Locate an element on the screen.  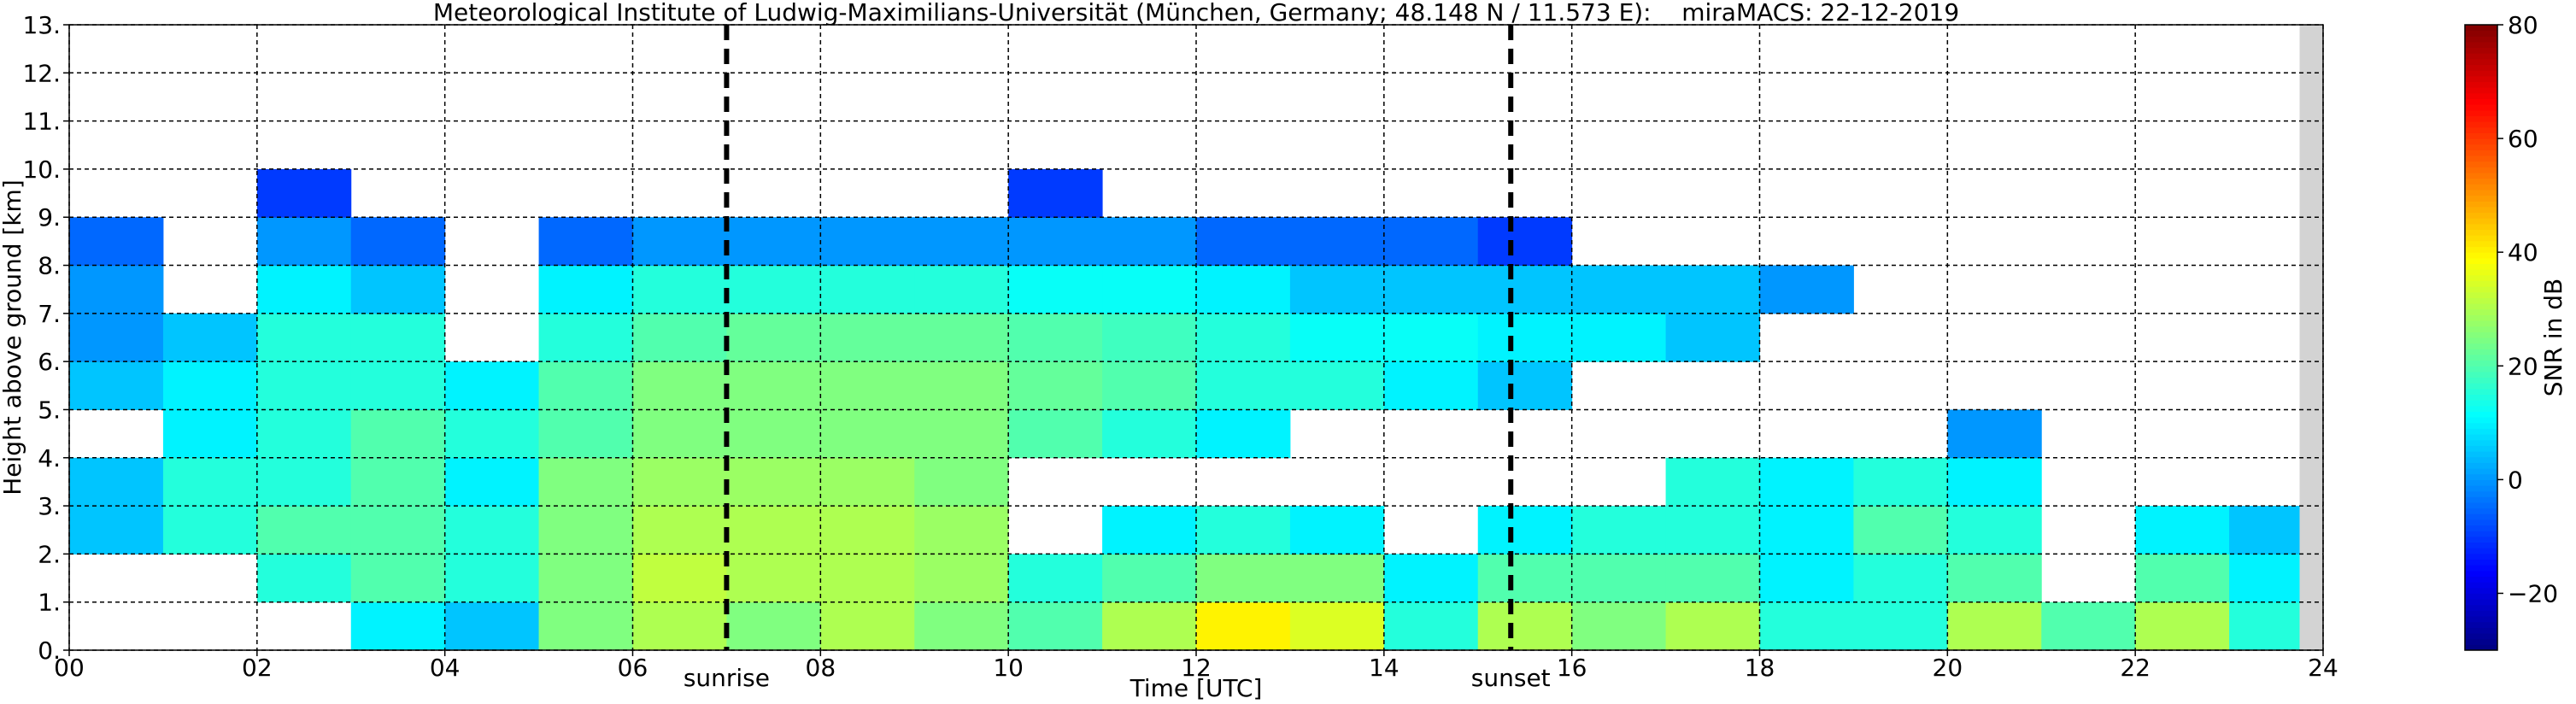
y-tick-label: 4. is located at coordinates (49, 458).